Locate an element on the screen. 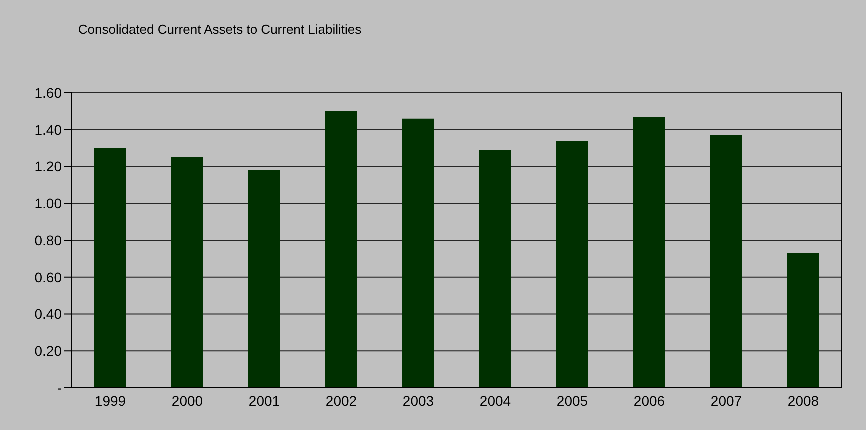 Image resolution: width=866 pixels, height=430 pixels. y-tick-label: 1.00 is located at coordinates (48, 204).